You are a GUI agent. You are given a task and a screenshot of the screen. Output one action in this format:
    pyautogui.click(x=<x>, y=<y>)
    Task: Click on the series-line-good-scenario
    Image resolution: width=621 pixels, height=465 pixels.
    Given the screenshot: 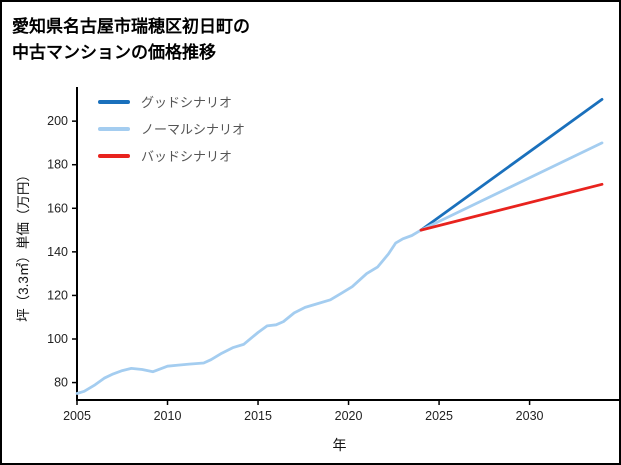 What is the action you would take?
    pyautogui.click(x=511, y=164)
    